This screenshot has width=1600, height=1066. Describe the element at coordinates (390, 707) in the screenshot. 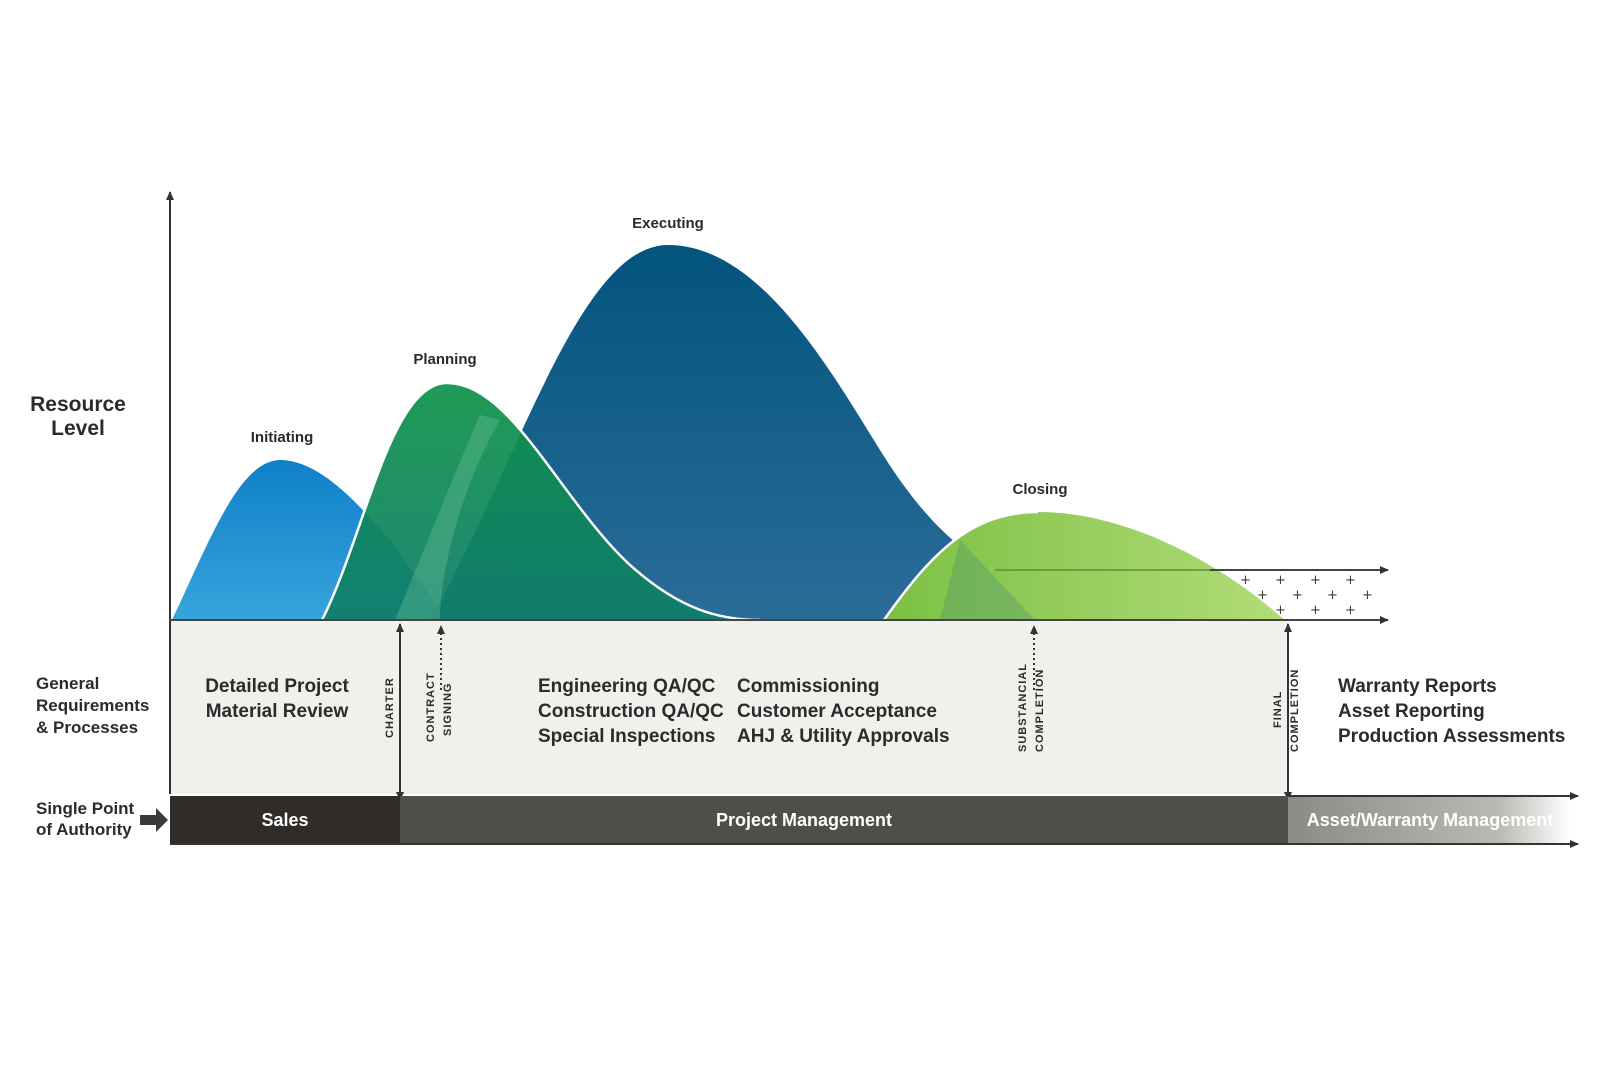

I see `milestone-charter: CHARTER` at that location.